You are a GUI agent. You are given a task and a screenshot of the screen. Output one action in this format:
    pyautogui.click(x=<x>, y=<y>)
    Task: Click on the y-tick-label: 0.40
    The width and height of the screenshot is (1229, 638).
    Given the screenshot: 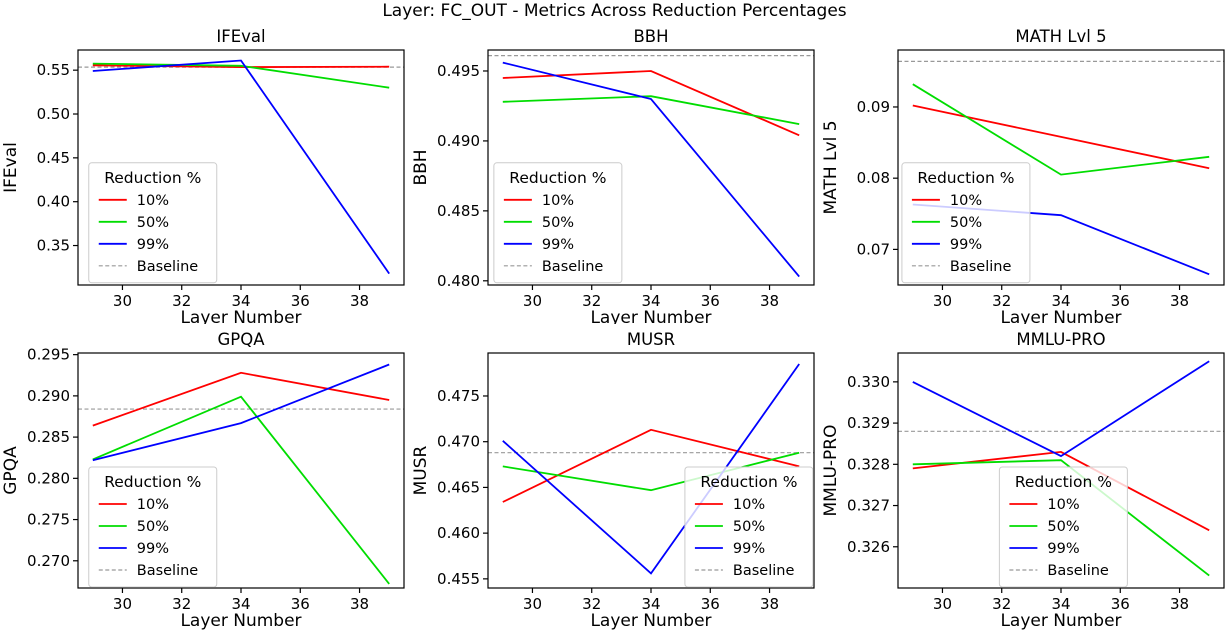 What is the action you would take?
    pyautogui.click(x=53, y=202)
    